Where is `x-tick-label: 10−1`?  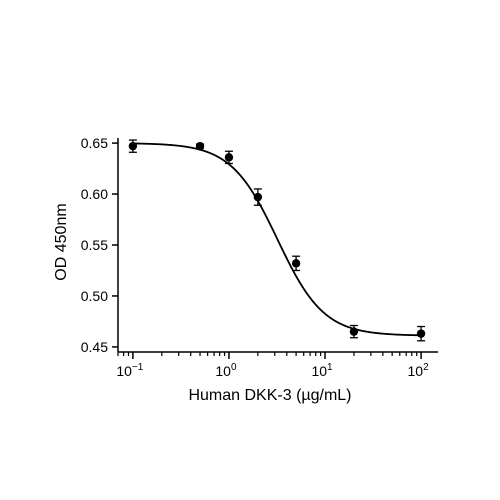
x-tick-label: 10−1 is located at coordinates (129, 370).